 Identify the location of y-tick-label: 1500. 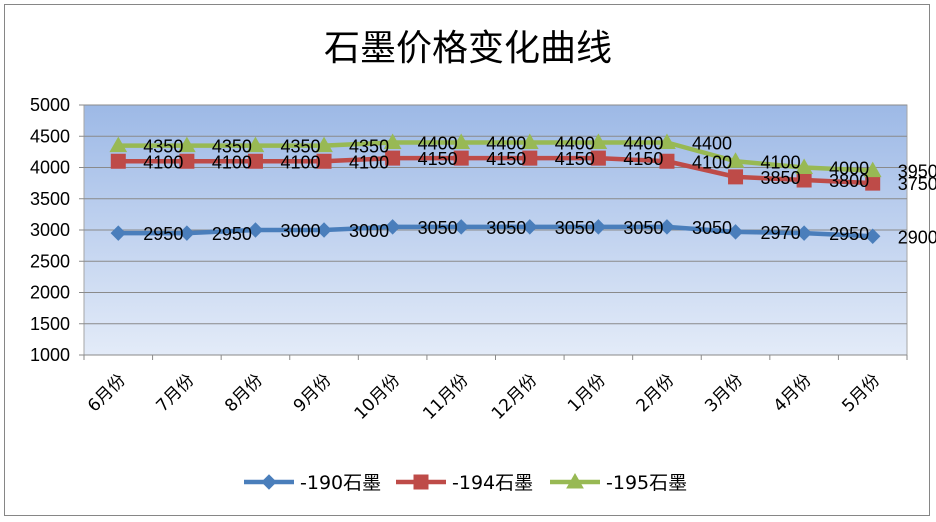
(50, 324).